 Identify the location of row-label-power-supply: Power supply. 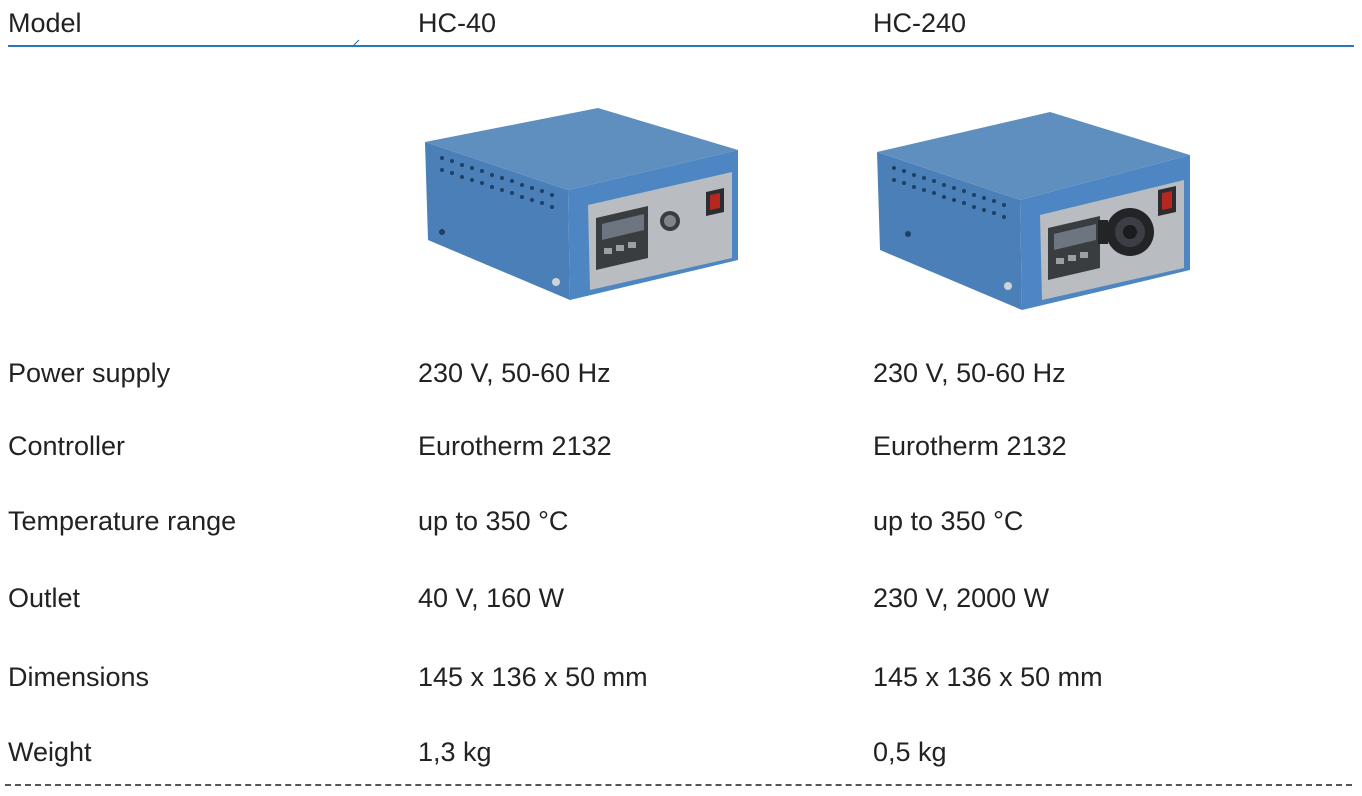
(89, 373).